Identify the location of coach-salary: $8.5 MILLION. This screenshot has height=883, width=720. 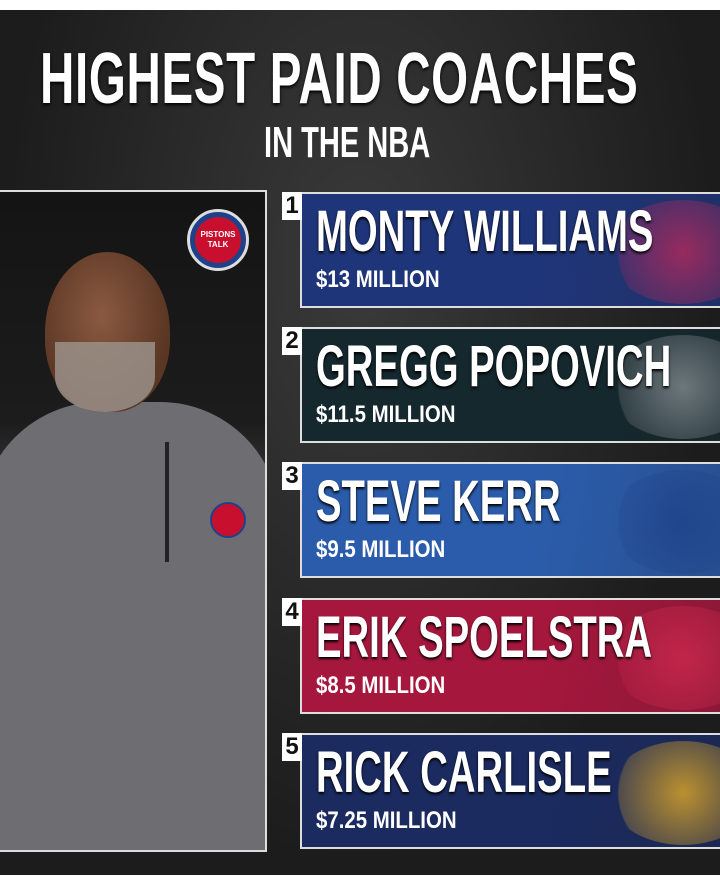
(381, 685).